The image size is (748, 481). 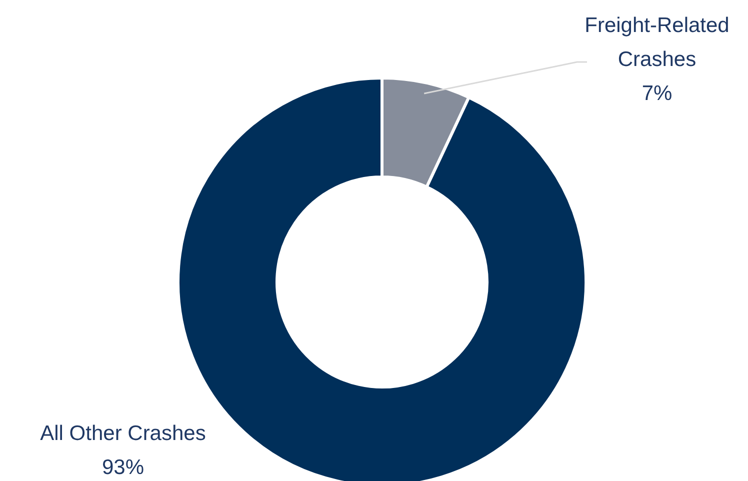 What do you see at coordinates (123, 467) in the screenshot?
I see `data-label: 93%` at bounding box center [123, 467].